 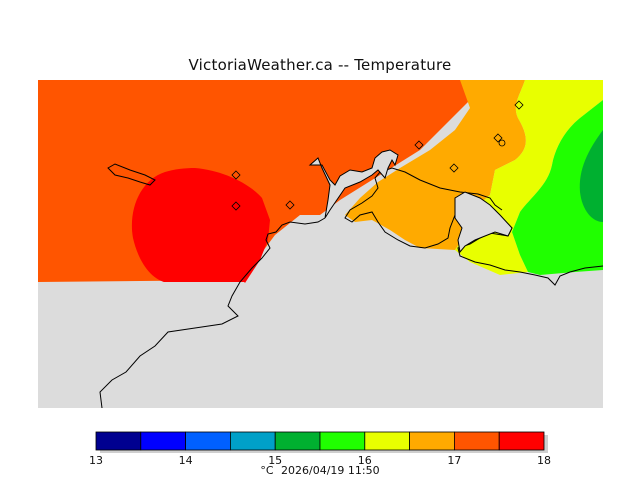 I want to click on island-outline, so click(x=131, y=174).